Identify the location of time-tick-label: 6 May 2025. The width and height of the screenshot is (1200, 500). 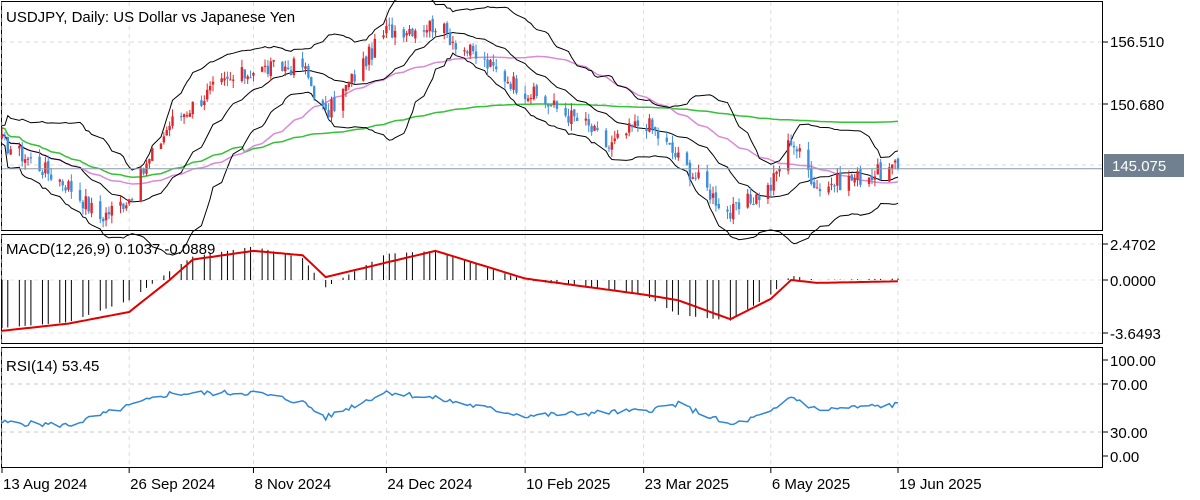
(811, 484).